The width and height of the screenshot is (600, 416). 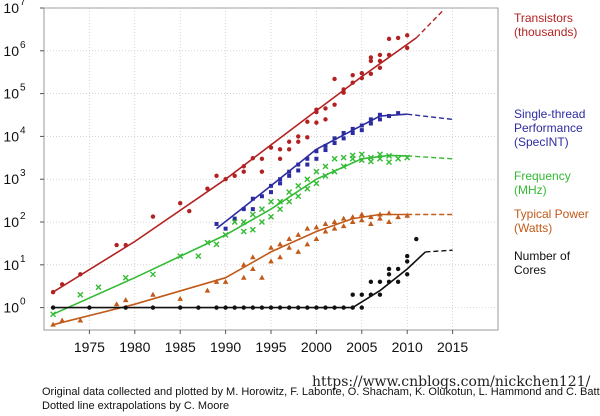 I want to click on y-tick-exponent: 3, so click(x=23, y=173).